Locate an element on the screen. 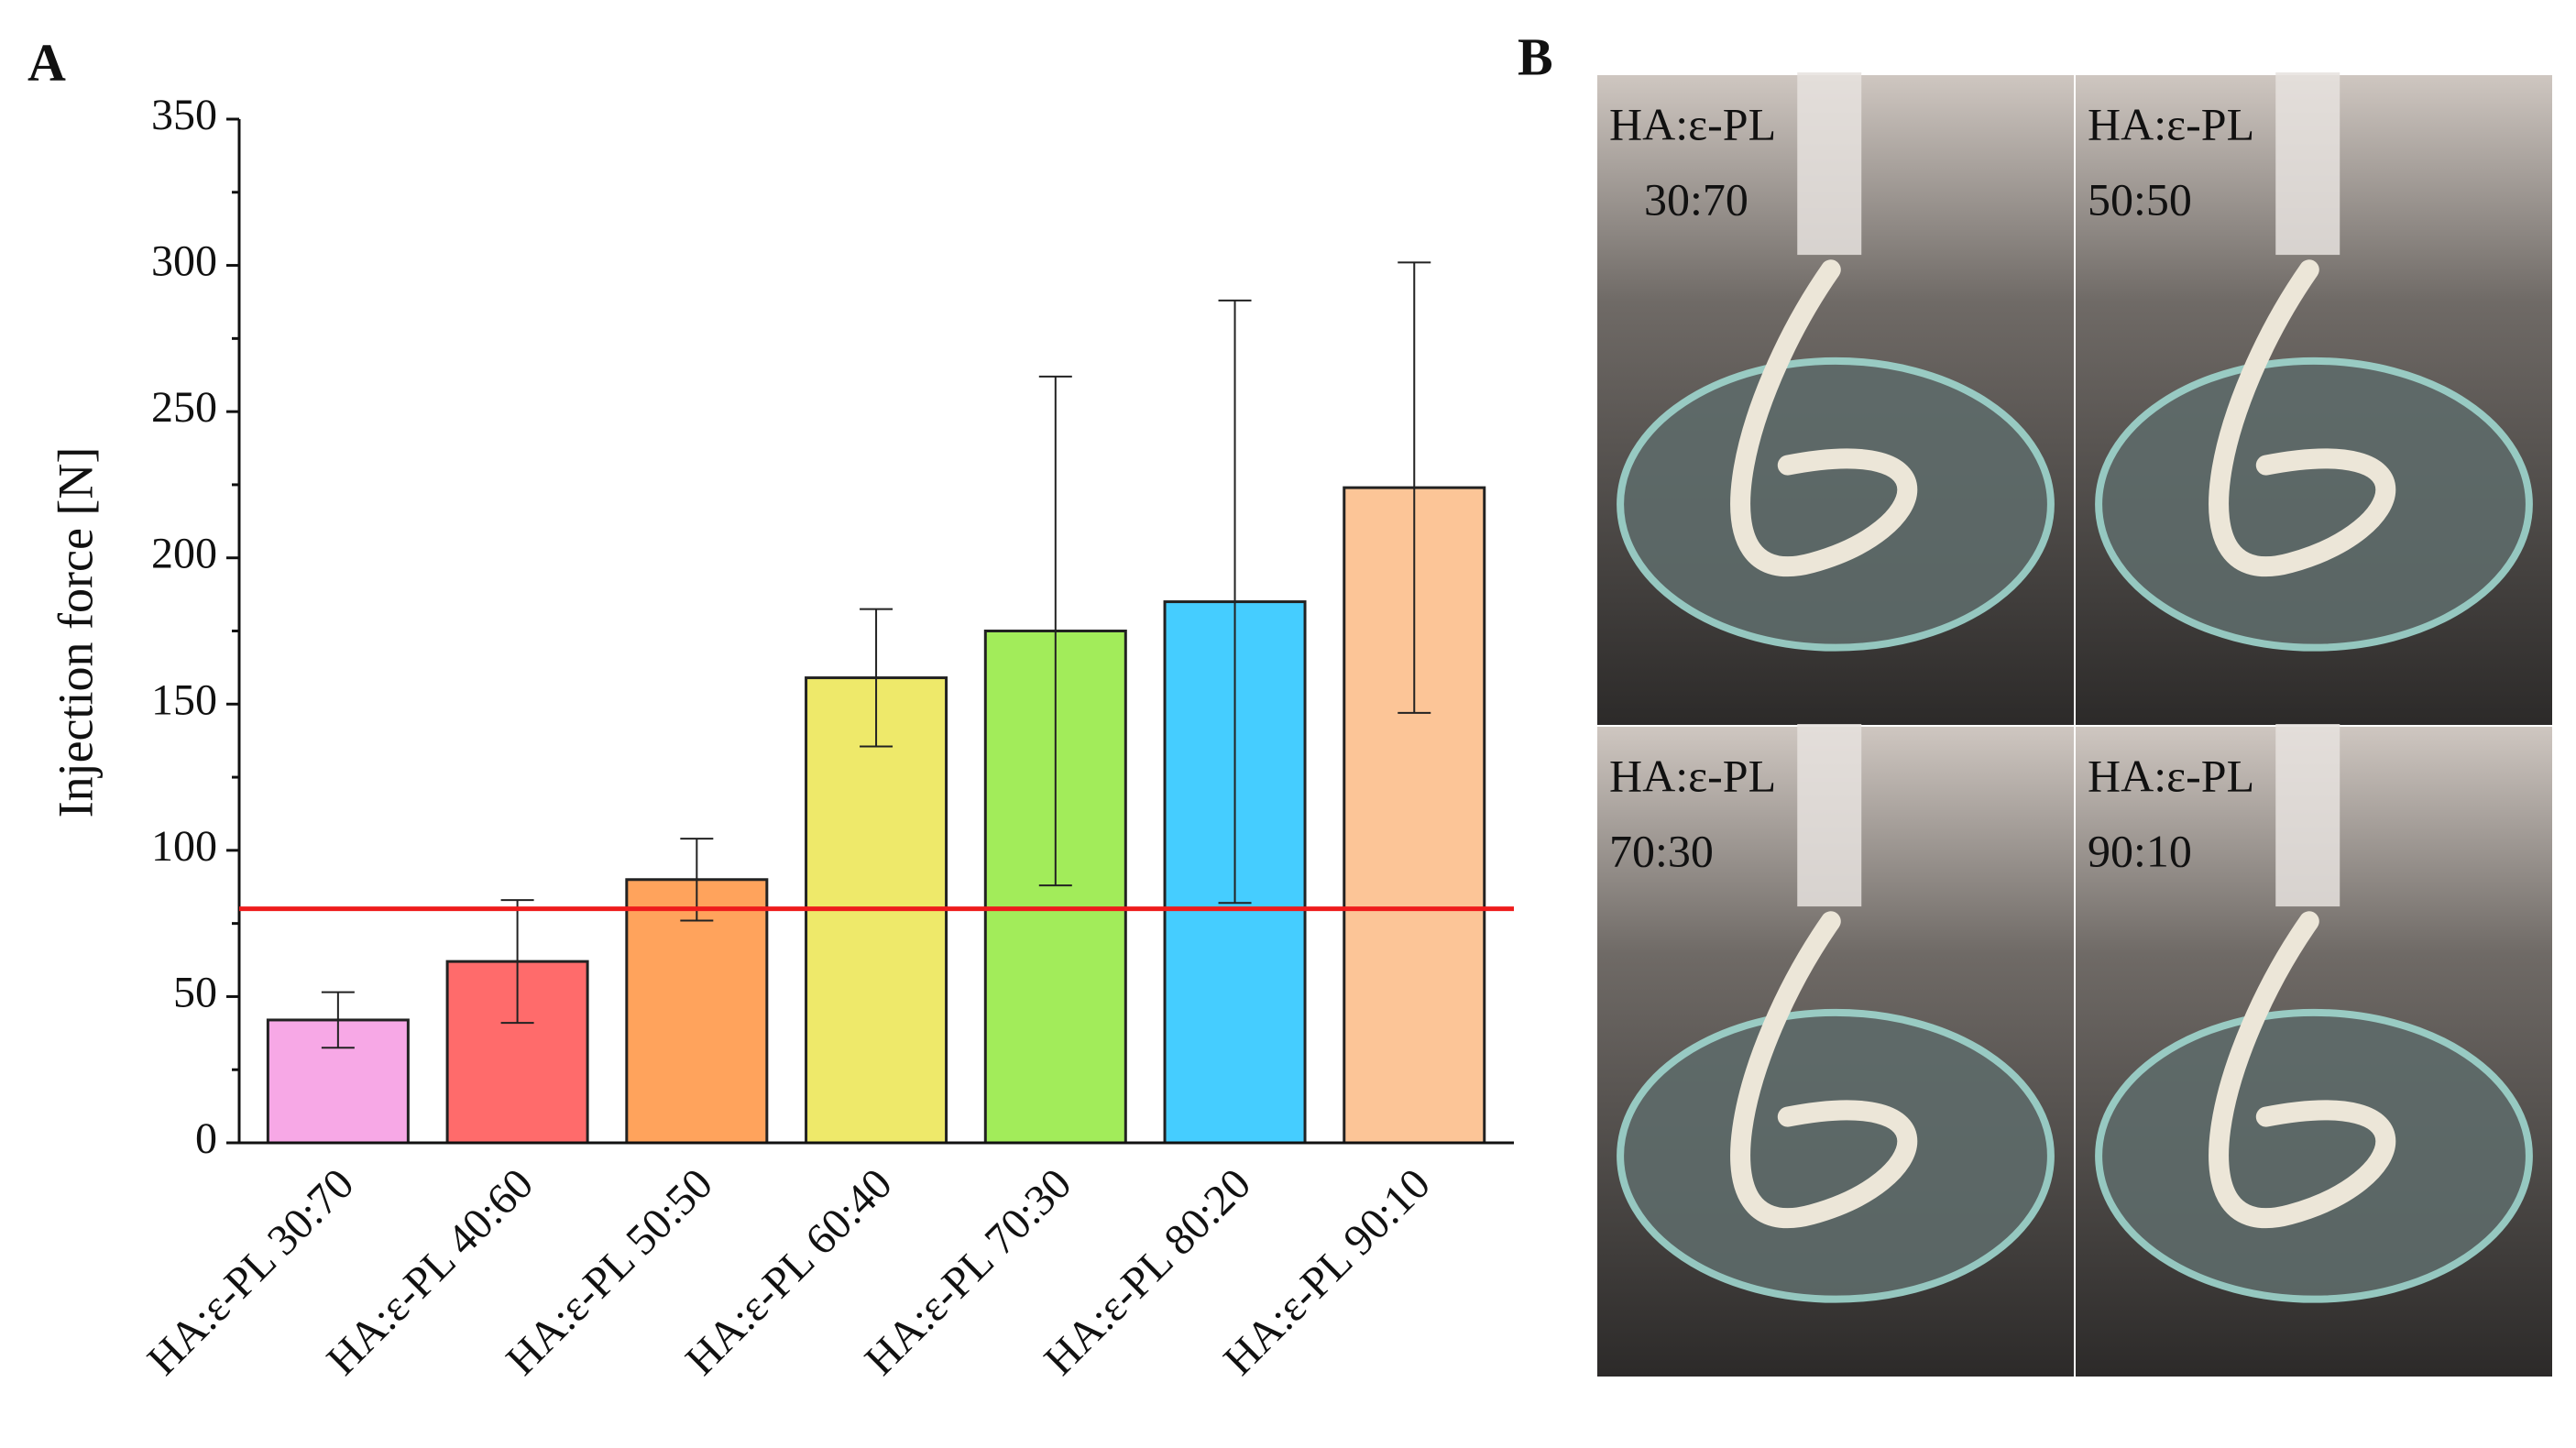 The width and height of the screenshot is (2576, 1448). bar is located at coordinates (697, 1011).